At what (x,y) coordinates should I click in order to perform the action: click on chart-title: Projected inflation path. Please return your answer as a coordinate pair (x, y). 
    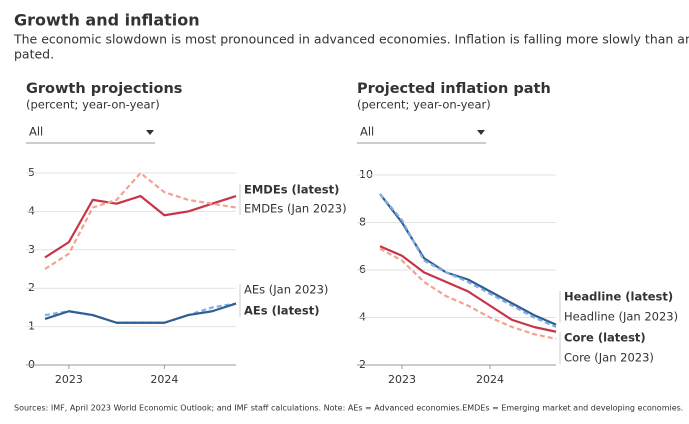
    Looking at the image, I should click on (454, 89).